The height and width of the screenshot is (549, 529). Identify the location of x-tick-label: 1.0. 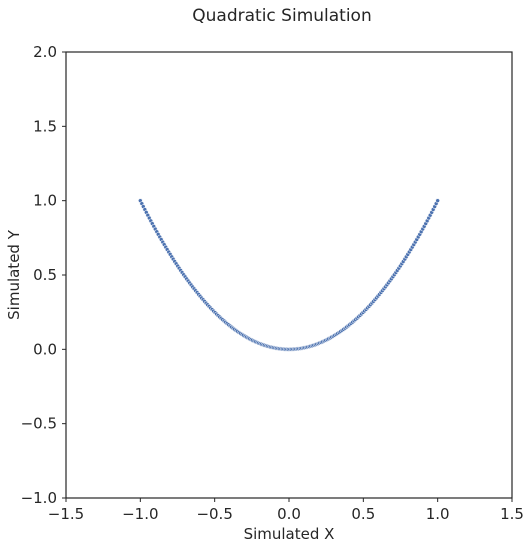
(438, 514).